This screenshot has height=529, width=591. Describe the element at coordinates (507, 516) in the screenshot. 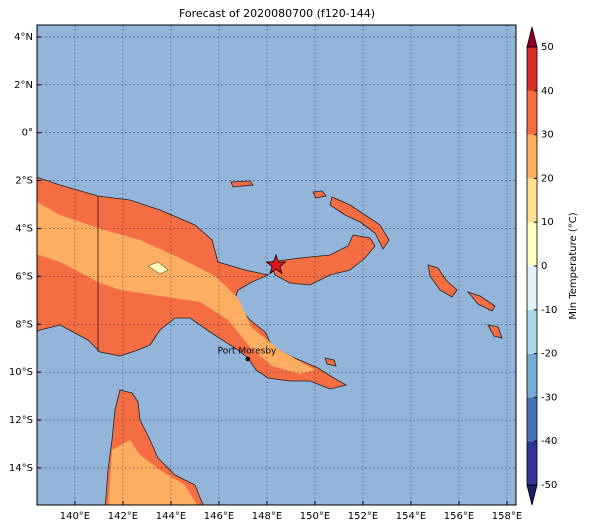

I see `x-tick-label: 158°E` at that location.